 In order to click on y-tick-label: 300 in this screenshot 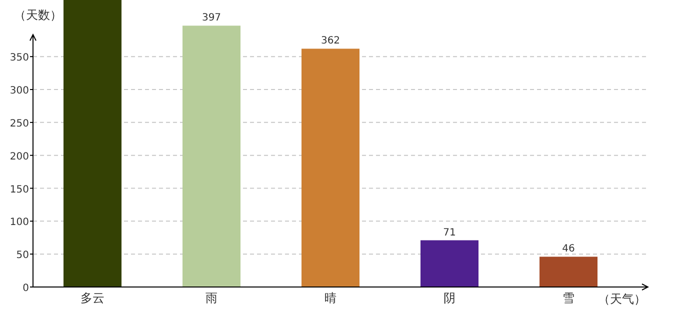, I will do `click(19, 91)`.